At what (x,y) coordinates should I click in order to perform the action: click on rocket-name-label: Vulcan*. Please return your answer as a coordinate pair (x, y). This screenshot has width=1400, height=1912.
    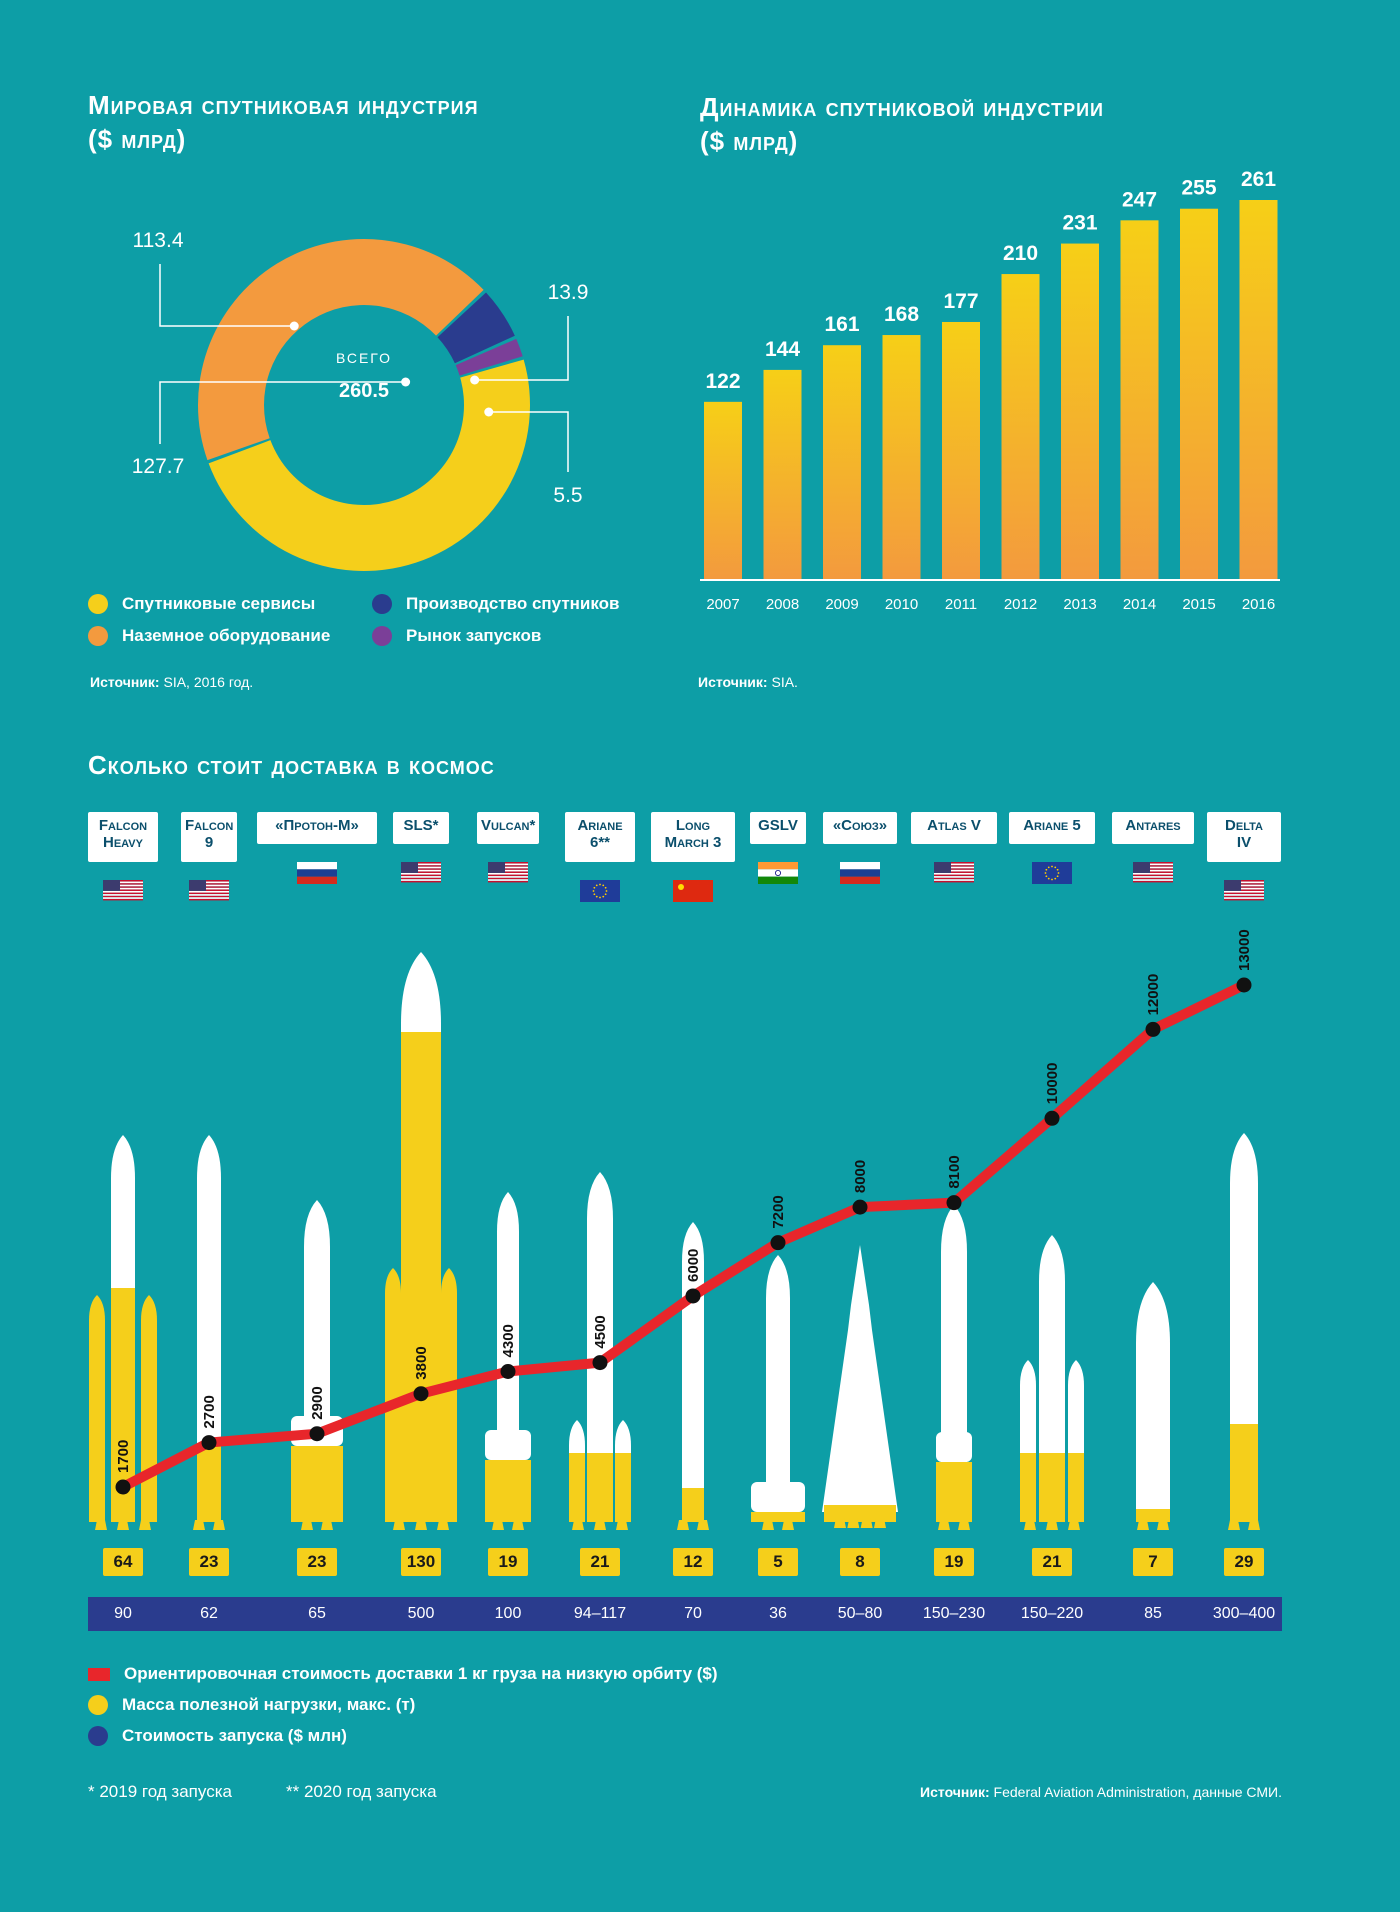
    Looking at the image, I should click on (508, 828).